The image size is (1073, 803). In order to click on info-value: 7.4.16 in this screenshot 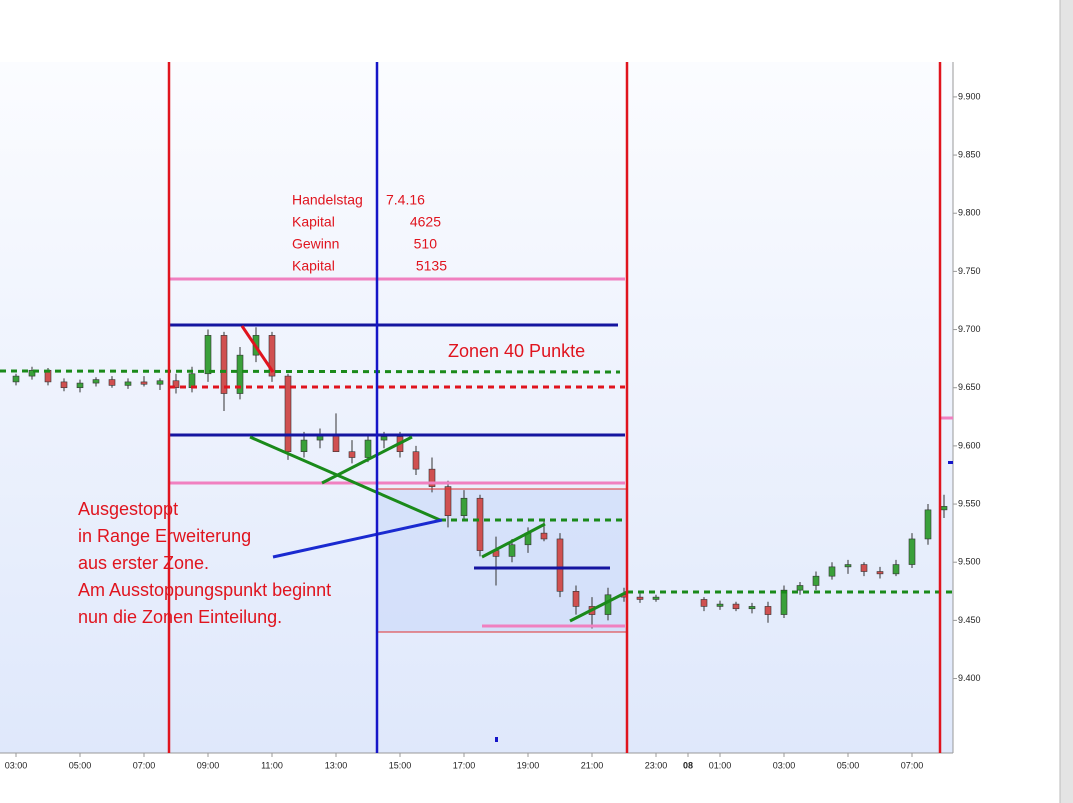, I will do `click(405, 200)`.